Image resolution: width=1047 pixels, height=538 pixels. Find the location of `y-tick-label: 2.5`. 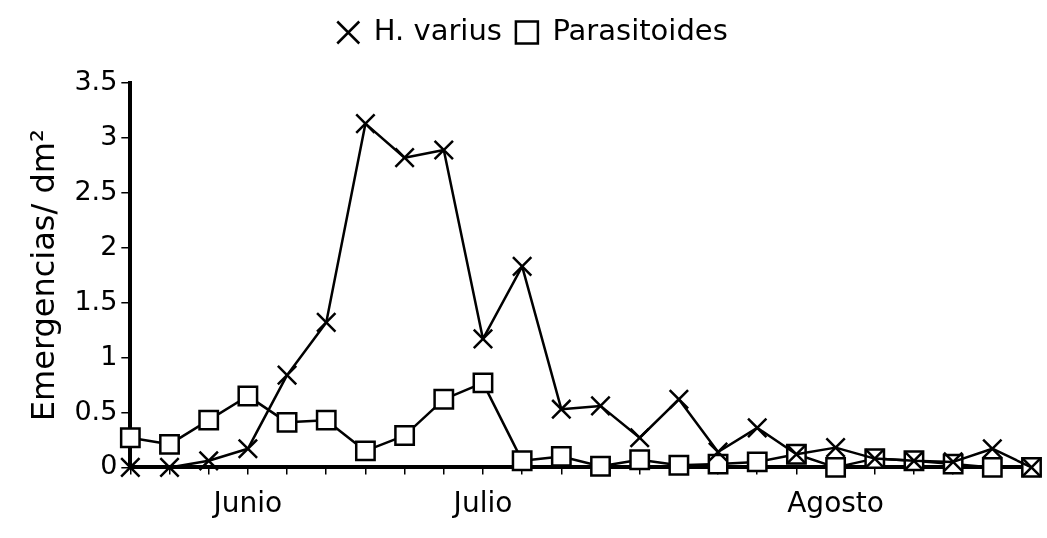

y-tick-label: 2.5 is located at coordinates (96, 190).